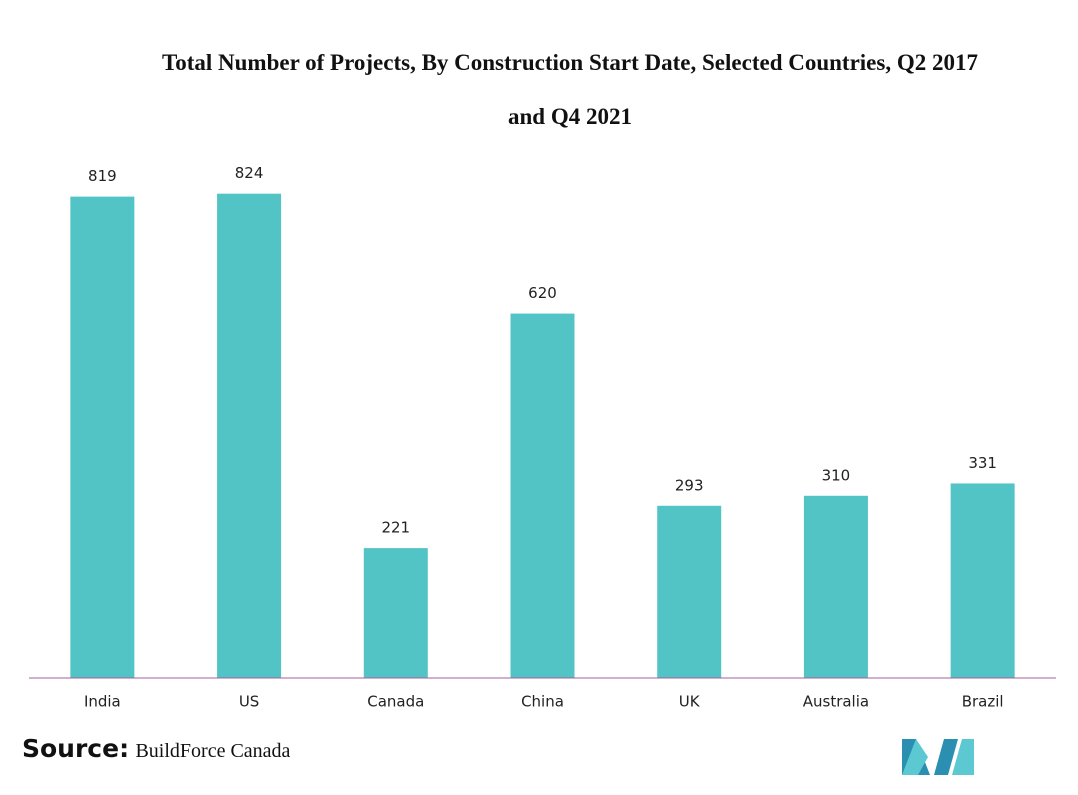 The width and height of the screenshot is (1078, 795). I want to click on x-tick-label: China, so click(542, 702).